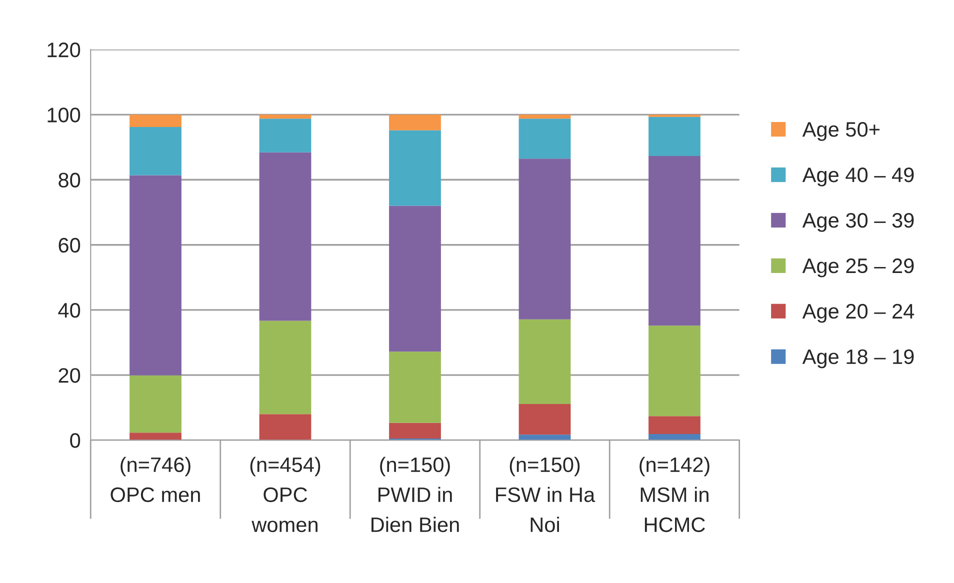 This screenshot has height=583, width=954. Describe the element at coordinates (69, 180) in the screenshot. I see `y-tick-label: 80` at that location.